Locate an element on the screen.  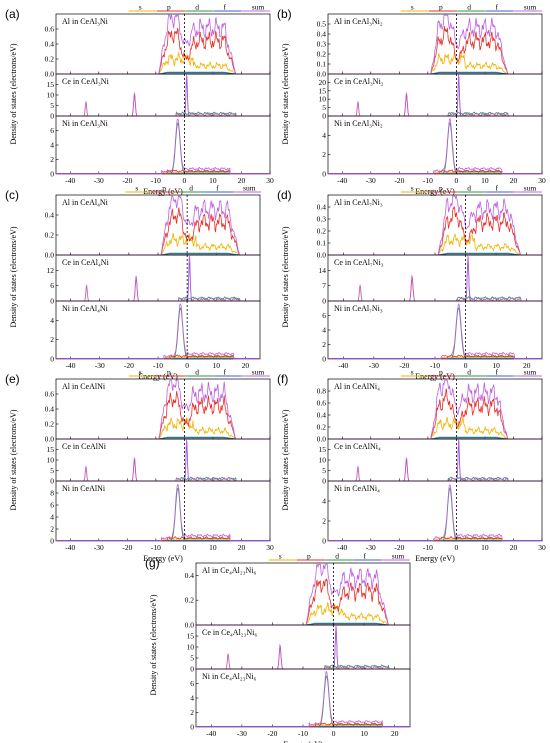
subplot-ce: 0 510 15 Ce in CeAlNi is located at coordinates (159, 462).